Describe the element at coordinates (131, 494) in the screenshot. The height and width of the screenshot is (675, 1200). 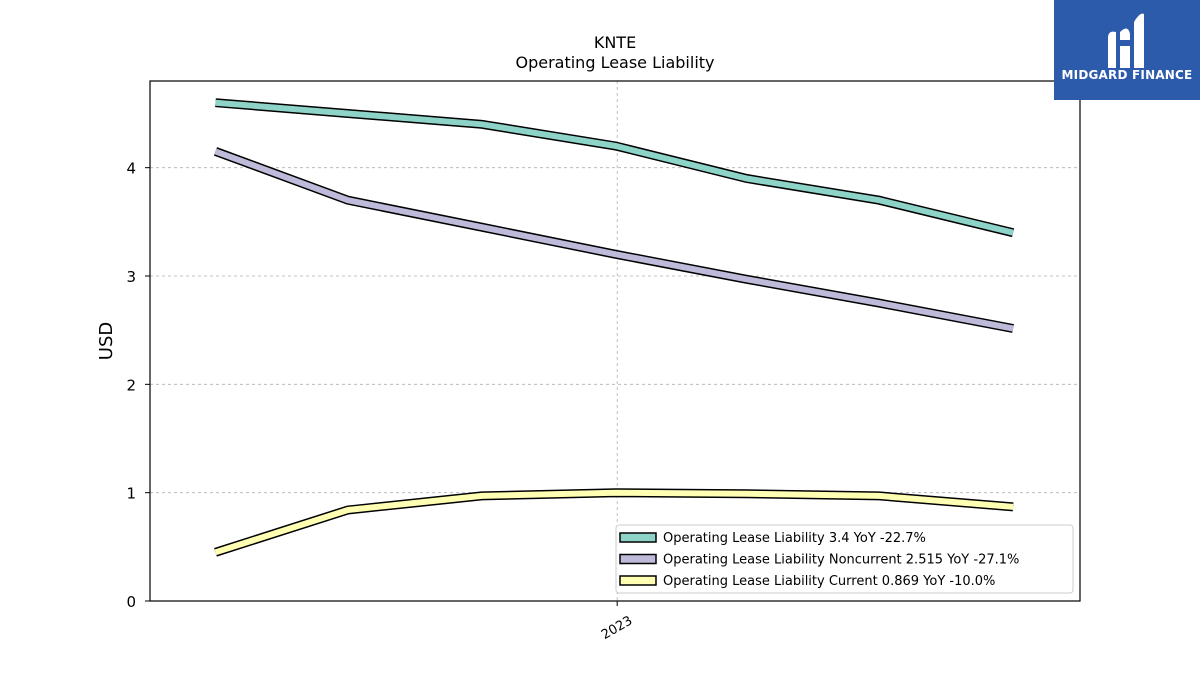
I see `y-tick-label: 1` at that location.